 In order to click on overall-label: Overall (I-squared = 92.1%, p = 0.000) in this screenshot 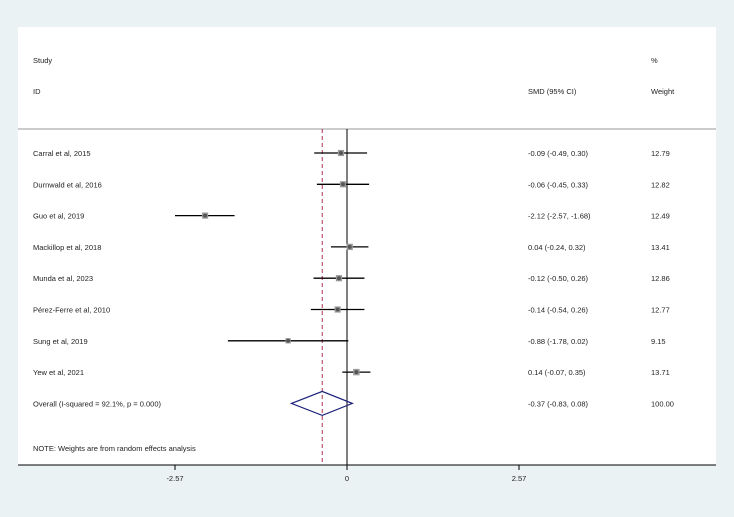, I will do `click(97, 403)`.